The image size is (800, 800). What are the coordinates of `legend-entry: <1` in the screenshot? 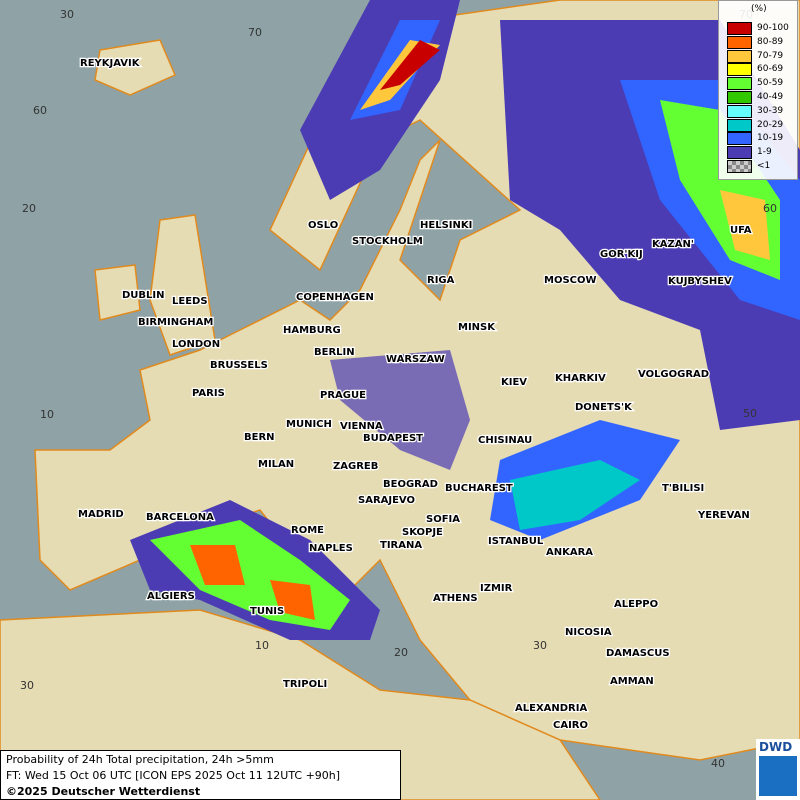 It's located at (763, 166).